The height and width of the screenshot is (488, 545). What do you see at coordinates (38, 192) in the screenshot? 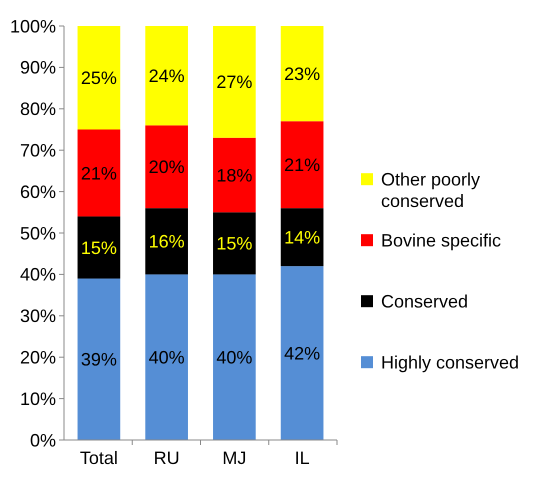
I see `y-tick-label: 60%` at bounding box center [38, 192].